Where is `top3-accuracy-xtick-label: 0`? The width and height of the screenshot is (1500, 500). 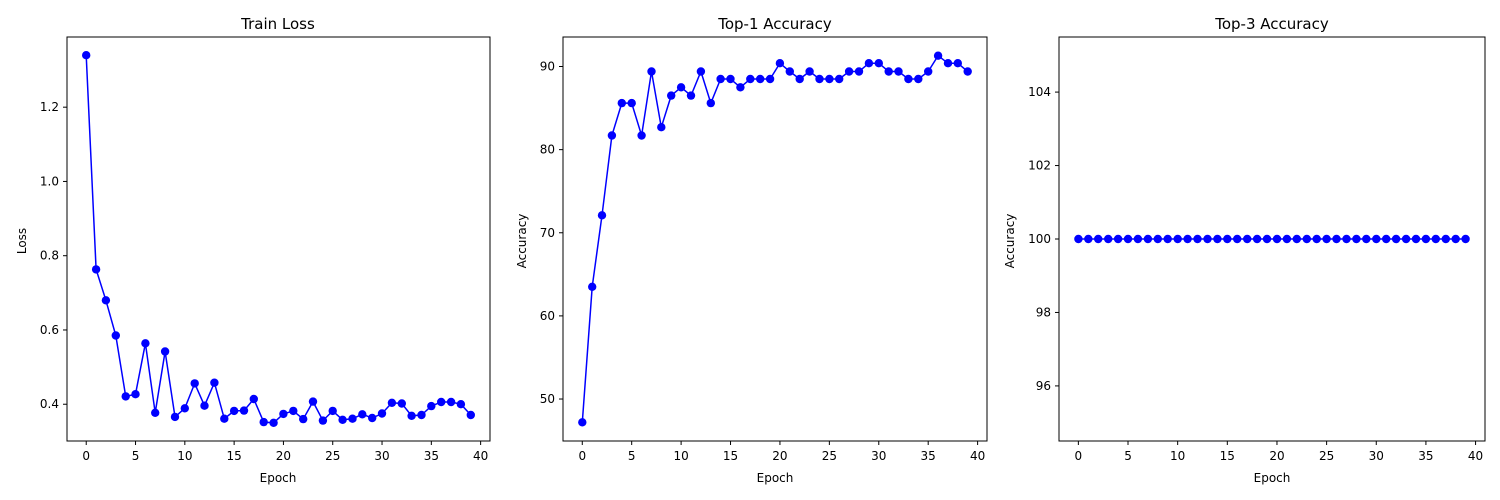 top3-accuracy-xtick-label: 0 is located at coordinates (1079, 456).